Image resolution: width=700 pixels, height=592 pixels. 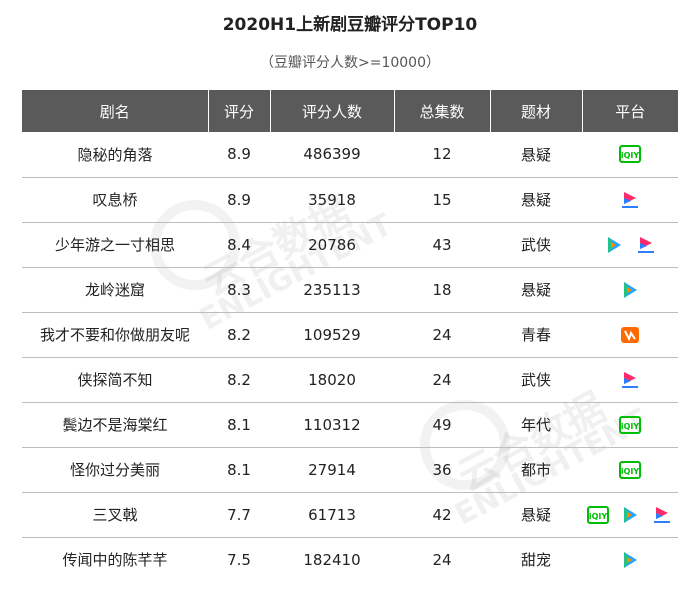 What do you see at coordinates (332, 470) in the screenshot?
I see `raters-cell: 27914` at bounding box center [332, 470].